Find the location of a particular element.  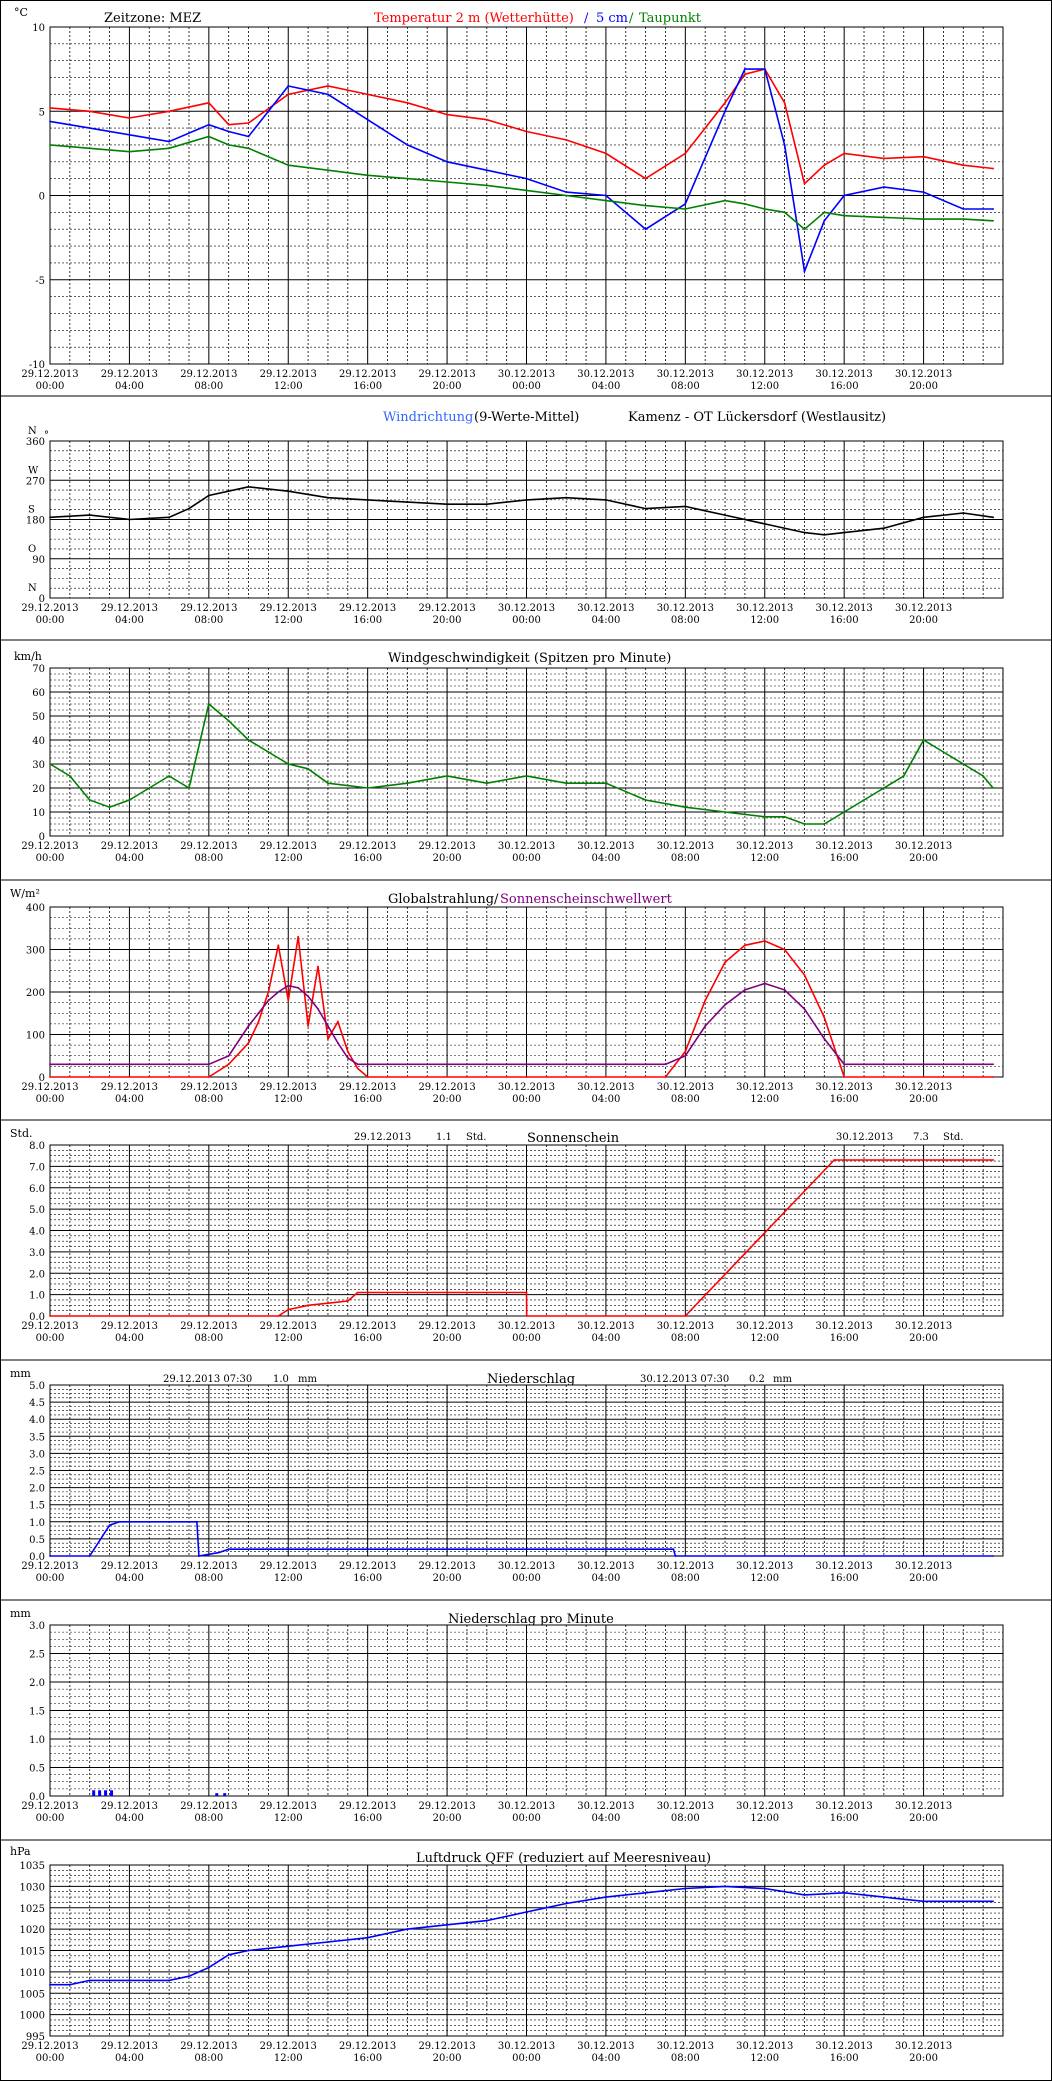

y-tick-label: 270 is located at coordinates (35, 481).